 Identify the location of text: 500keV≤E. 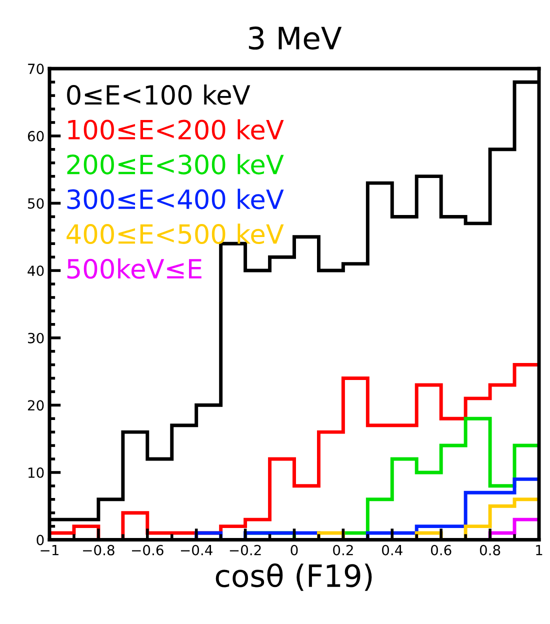
(134, 268).